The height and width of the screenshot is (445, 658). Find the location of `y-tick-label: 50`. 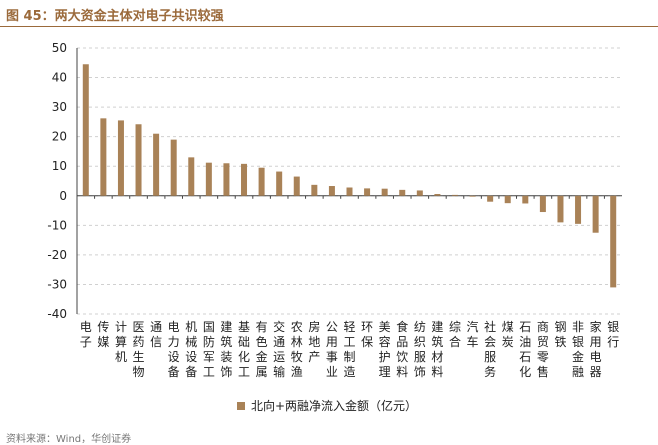

y-tick-label: 50 is located at coordinates (59, 48).